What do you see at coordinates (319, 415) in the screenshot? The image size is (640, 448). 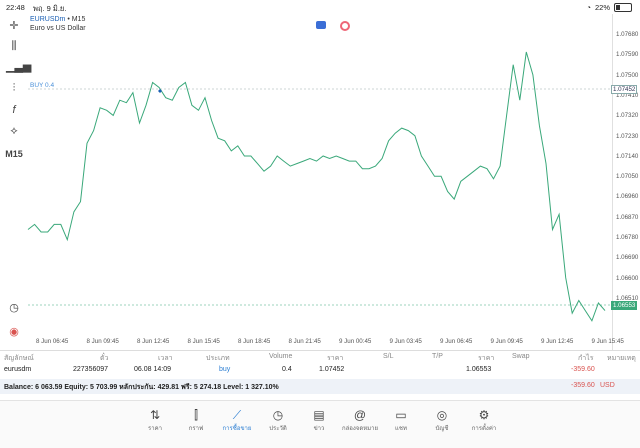 I see `news-icon: ▤` at bounding box center [319, 415].